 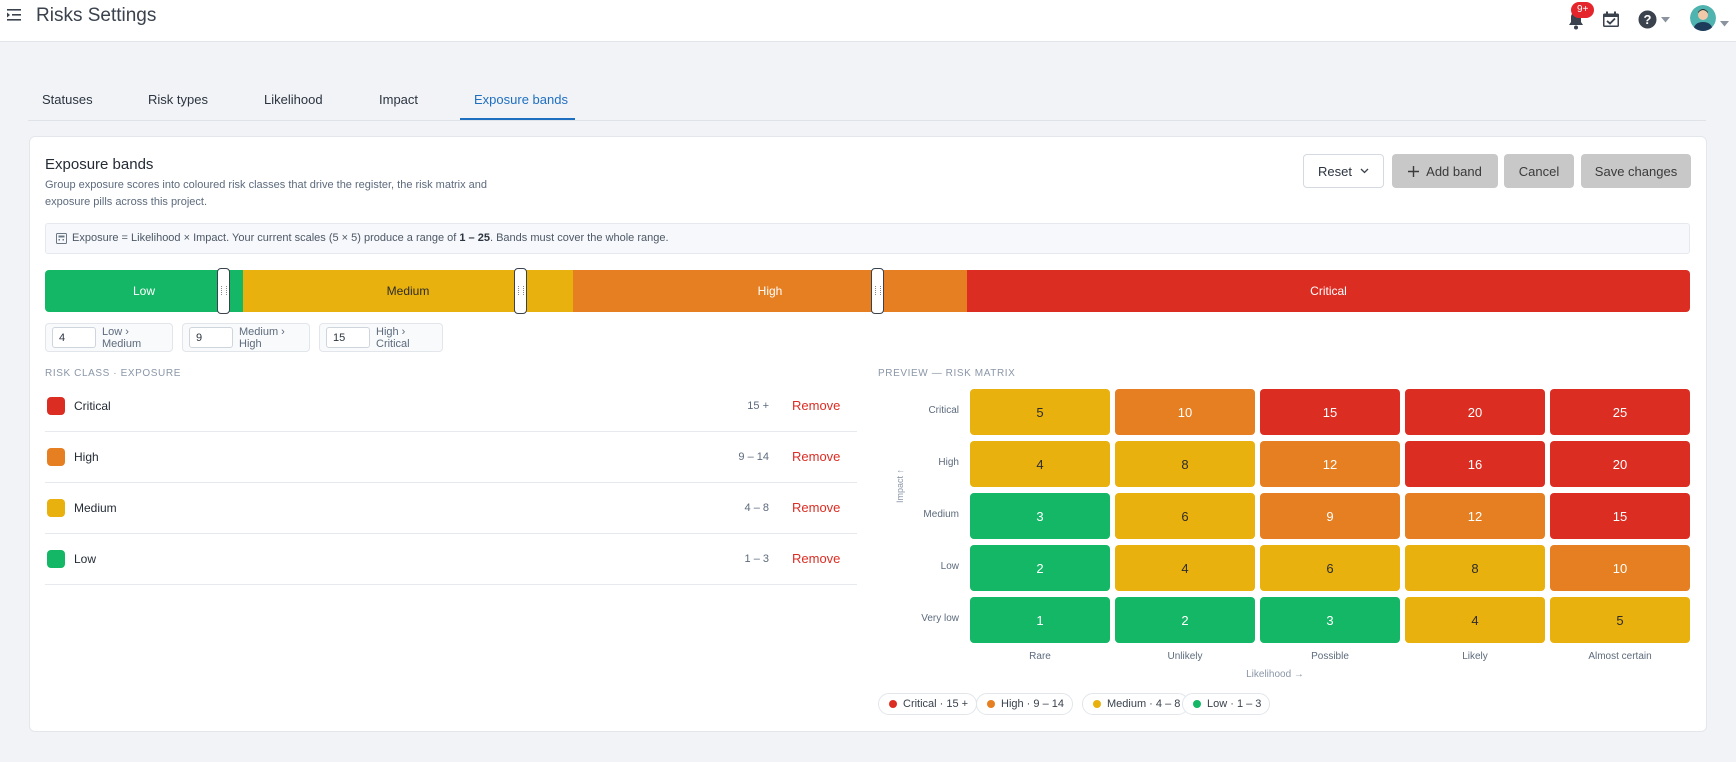 I want to click on matrix-cell: 12, so click(x=1475, y=516).